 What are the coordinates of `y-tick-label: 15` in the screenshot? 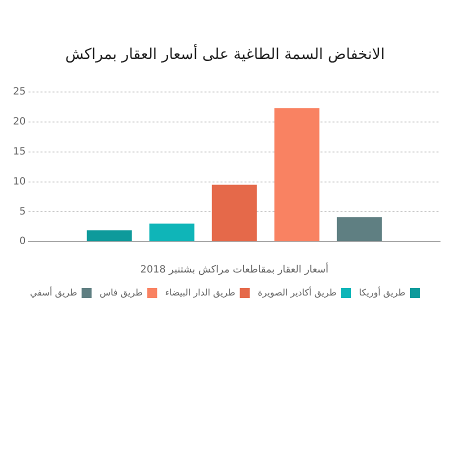 It's located at (19, 152).